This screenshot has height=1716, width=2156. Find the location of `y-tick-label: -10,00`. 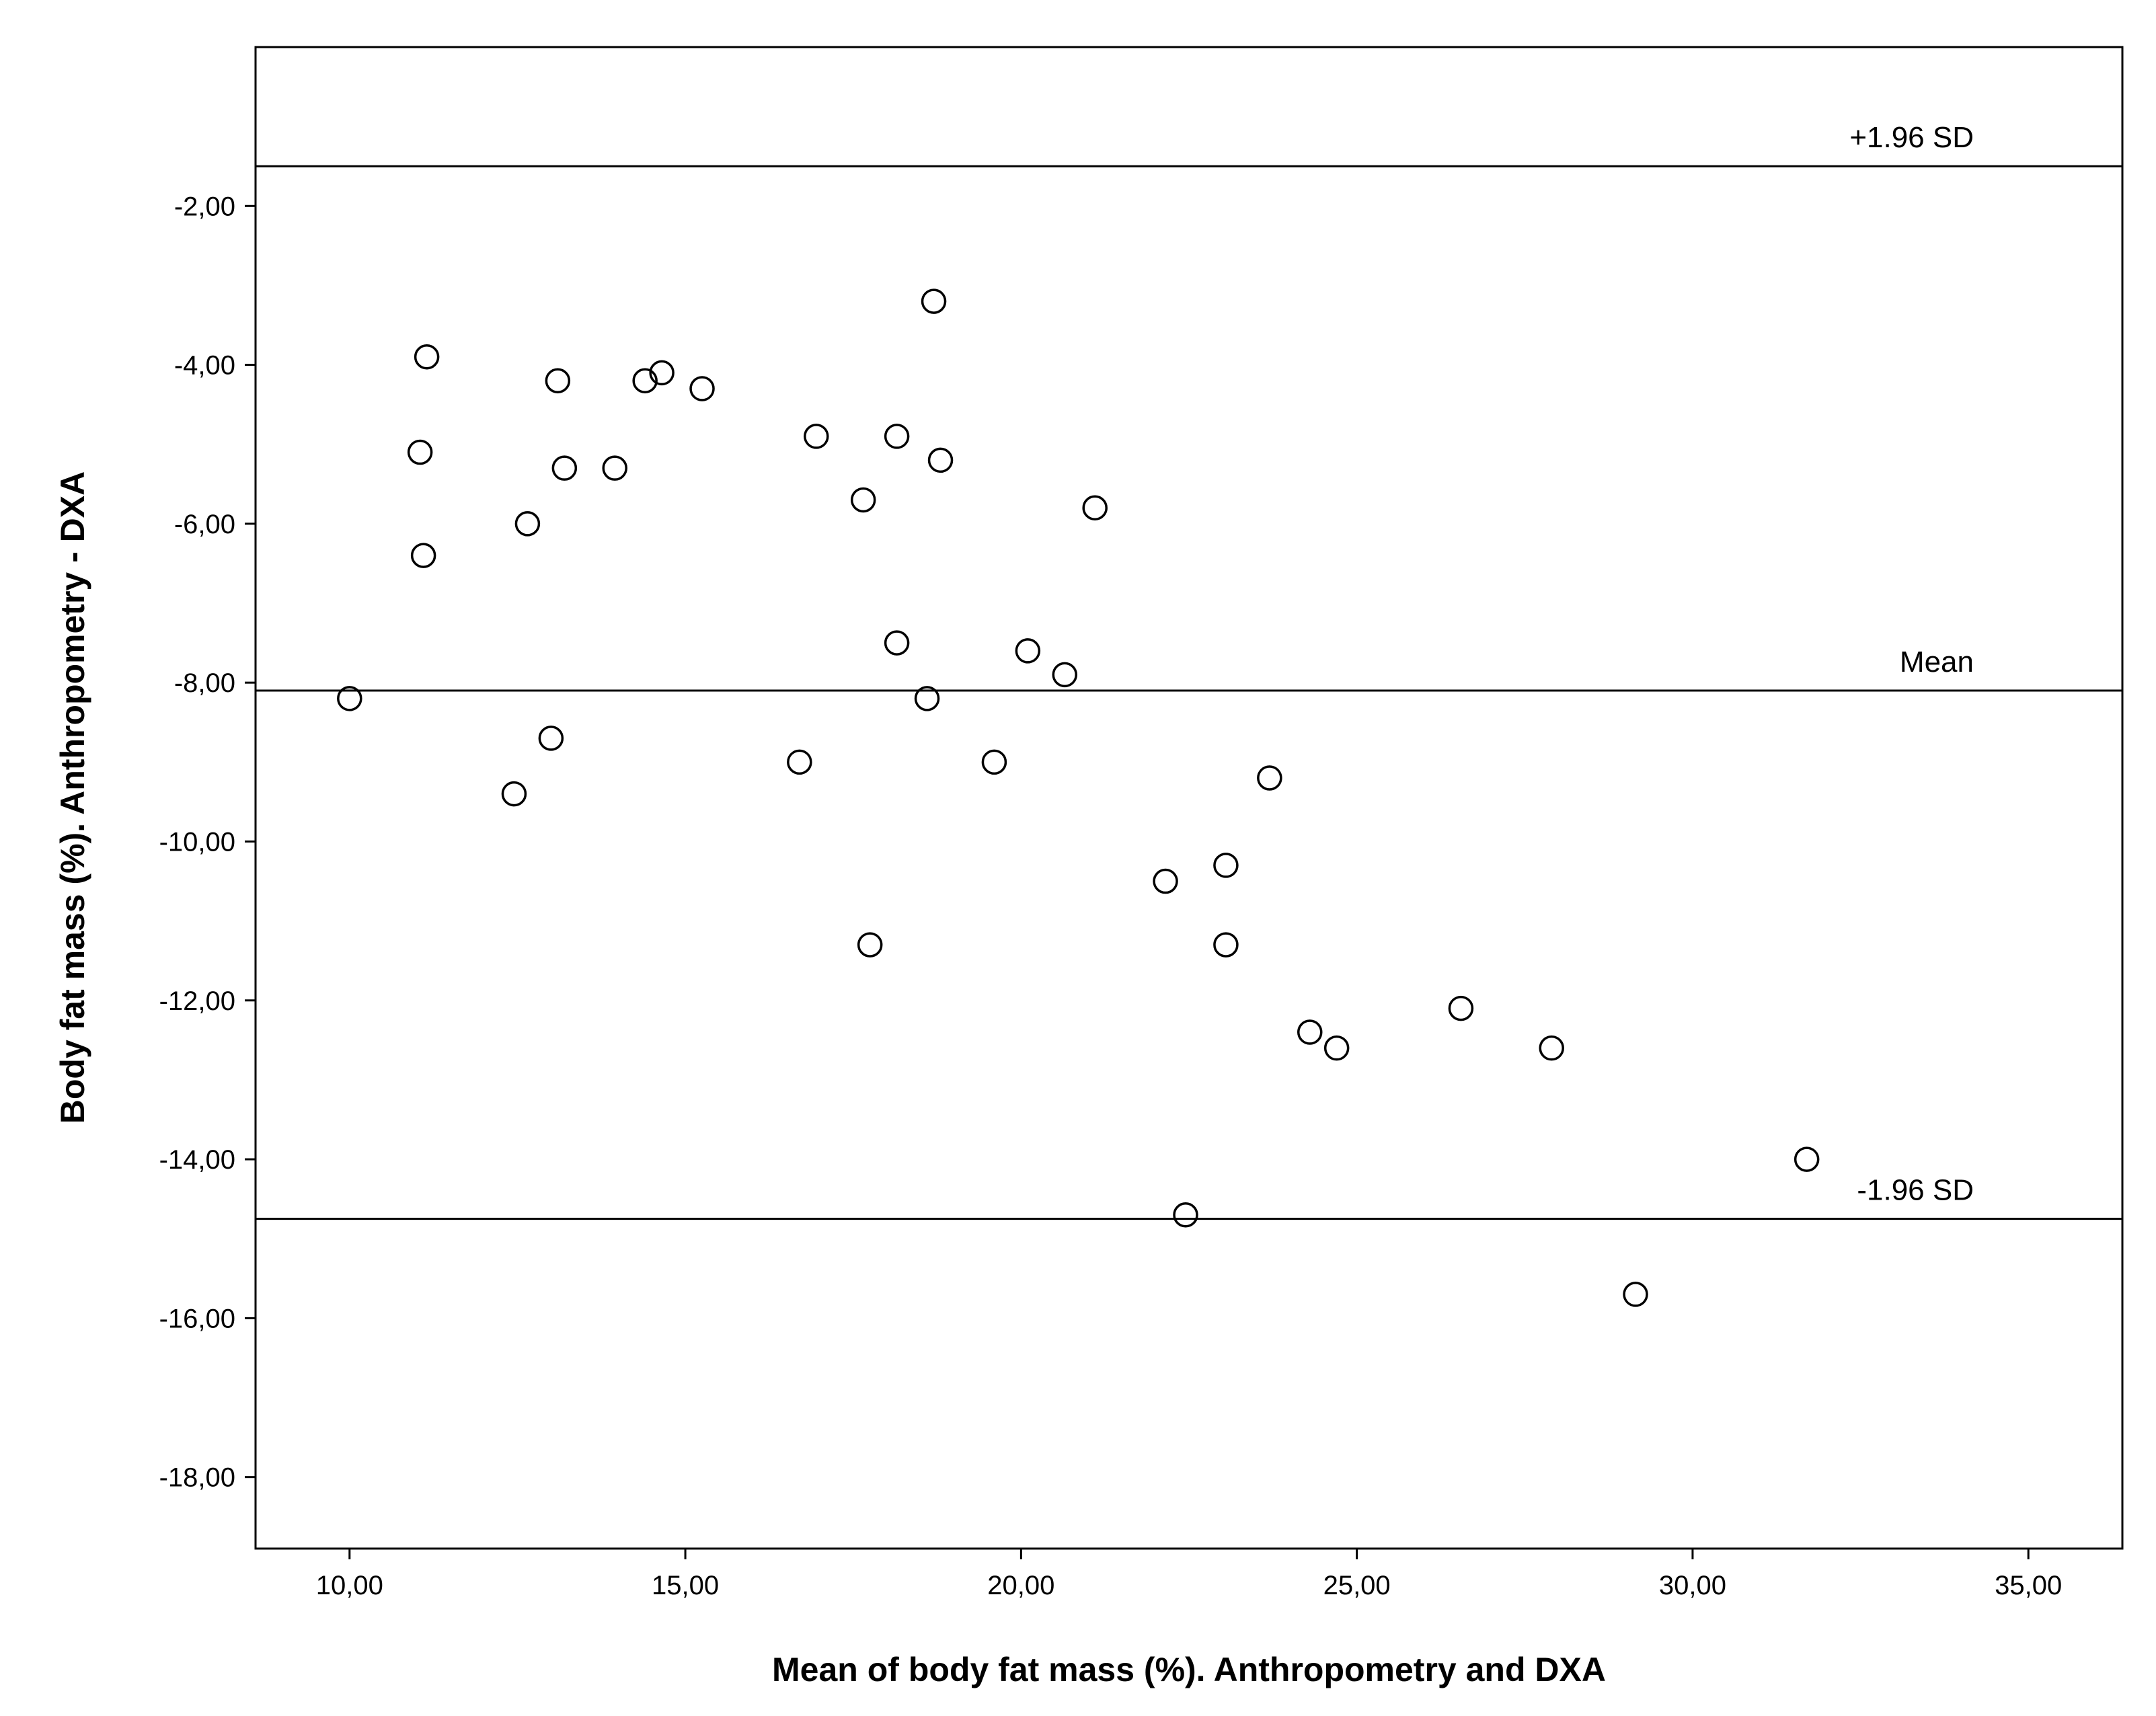

y-tick-label: -10,00 is located at coordinates (197, 842).